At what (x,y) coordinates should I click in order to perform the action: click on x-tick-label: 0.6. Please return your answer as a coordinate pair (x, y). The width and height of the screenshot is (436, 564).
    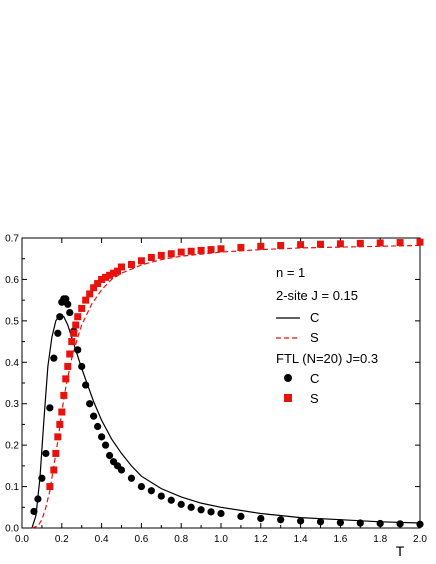
    Looking at the image, I should click on (141, 539).